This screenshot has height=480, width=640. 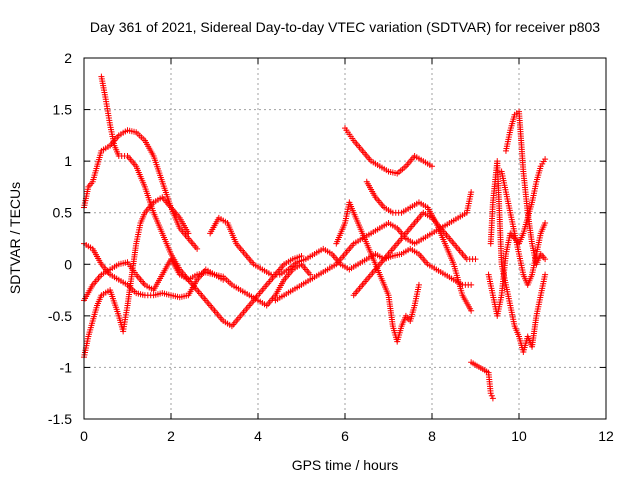 What do you see at coordinates (15, 238) in the screenshot?
I see `y-axis-label: SDTVAR / TECUs` at bounding box center [15, 238].